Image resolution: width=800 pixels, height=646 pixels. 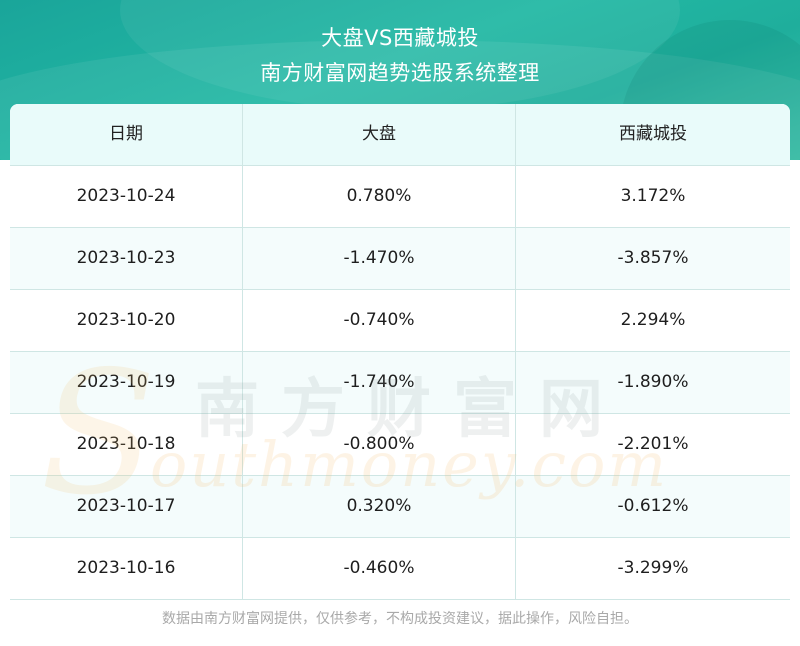 I want to click on table-header-row: 日期 大盘 西藏城投, so click(x=400, y=135).